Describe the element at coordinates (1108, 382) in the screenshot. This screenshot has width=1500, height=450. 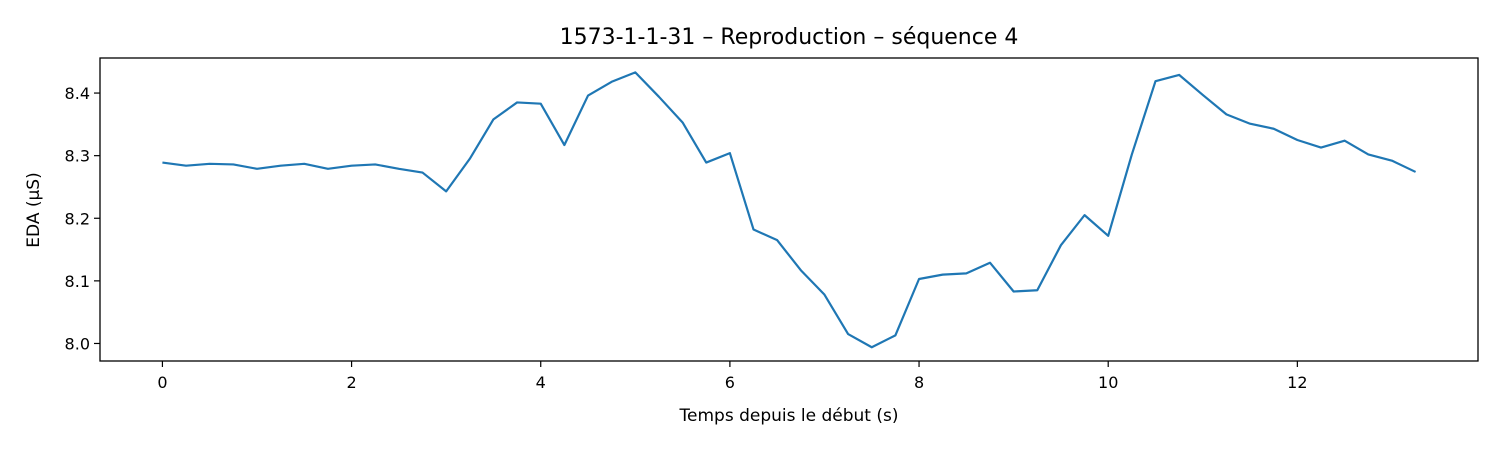
I see `x-tick-label: 10` at that location.